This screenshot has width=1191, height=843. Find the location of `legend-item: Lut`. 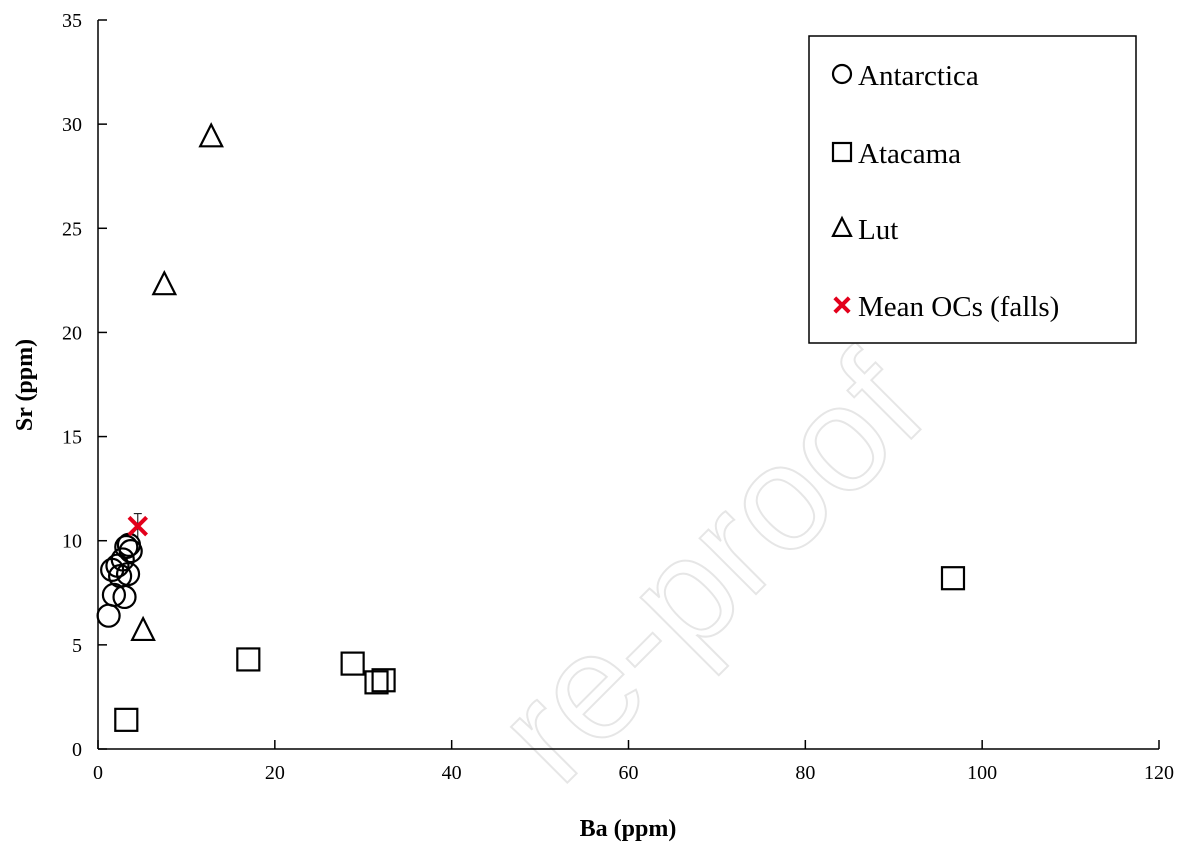

legend-item: Lut is located at coordinates (864, 230).